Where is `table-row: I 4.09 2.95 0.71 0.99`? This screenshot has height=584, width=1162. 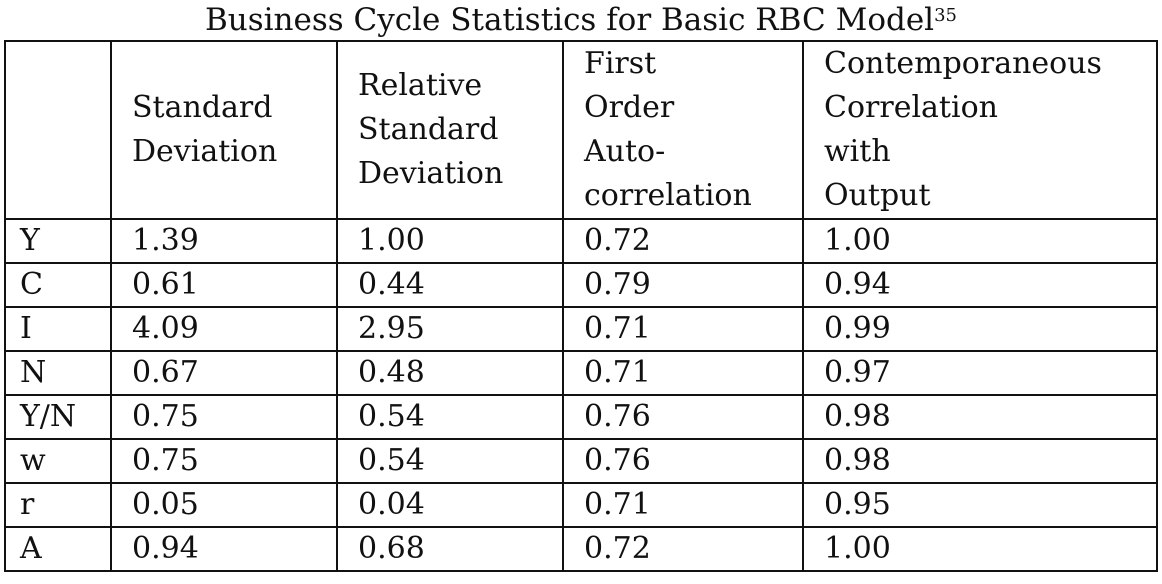
table-row: I 4.09 2.95 0.71 0.99 is located at coordinates (581, 329).